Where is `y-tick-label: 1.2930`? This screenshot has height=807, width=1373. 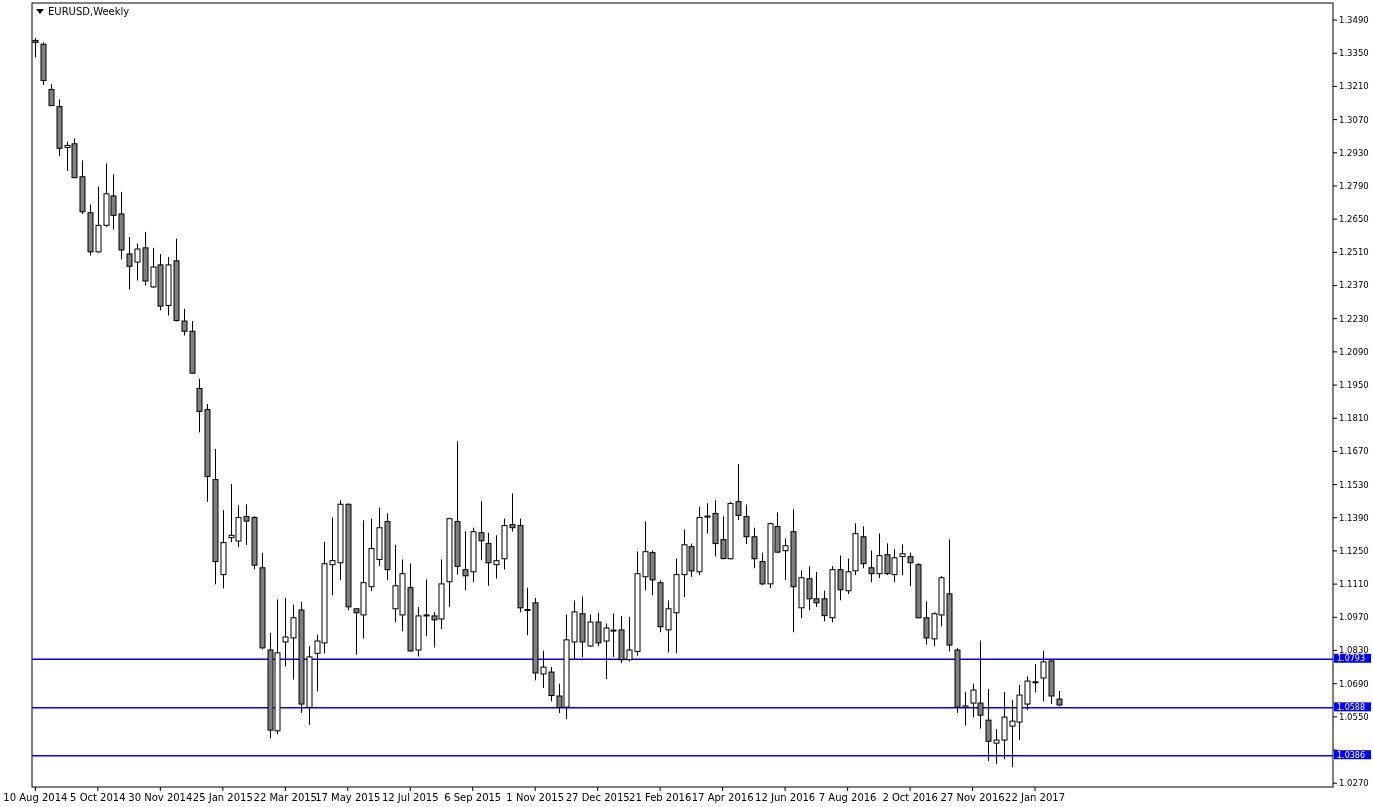
y-tick-label: 1.2930 is located at coordinates (1354, 152).